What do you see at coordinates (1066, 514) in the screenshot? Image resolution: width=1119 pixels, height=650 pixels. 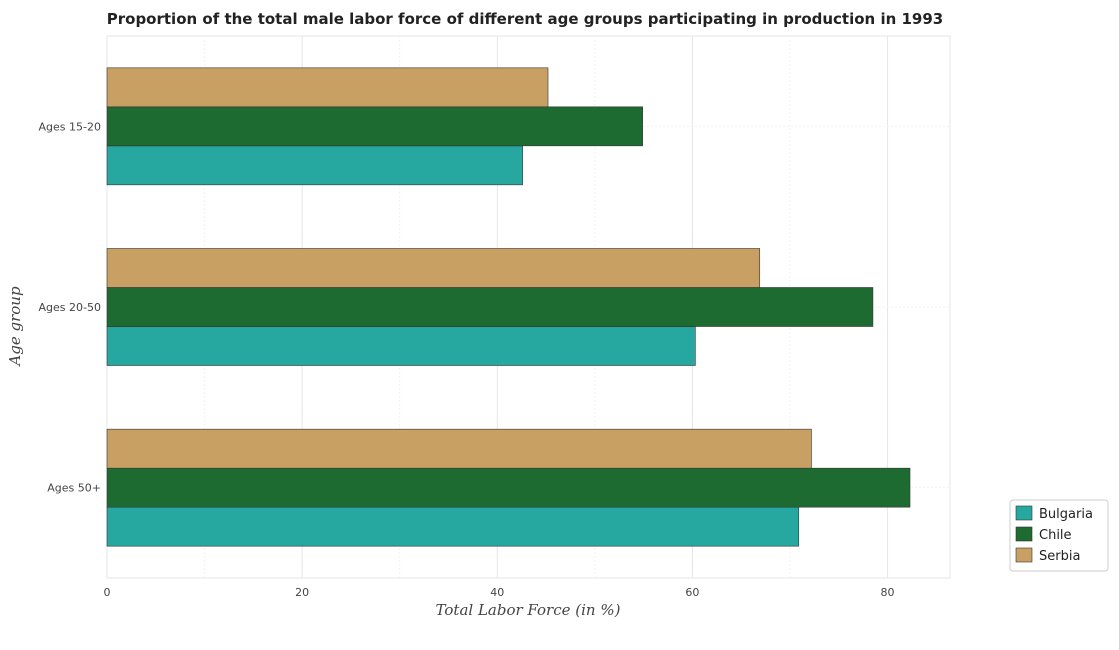 I see `legend-label-bulgaria: Bulgaria` at bounding box center [1066, 514].